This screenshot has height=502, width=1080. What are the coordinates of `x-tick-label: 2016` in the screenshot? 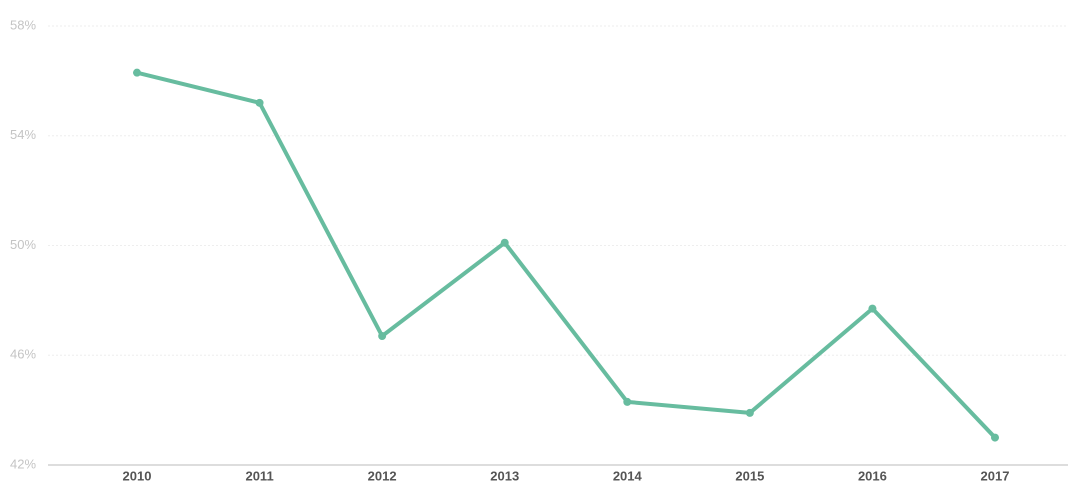 It's located at (872, 475).